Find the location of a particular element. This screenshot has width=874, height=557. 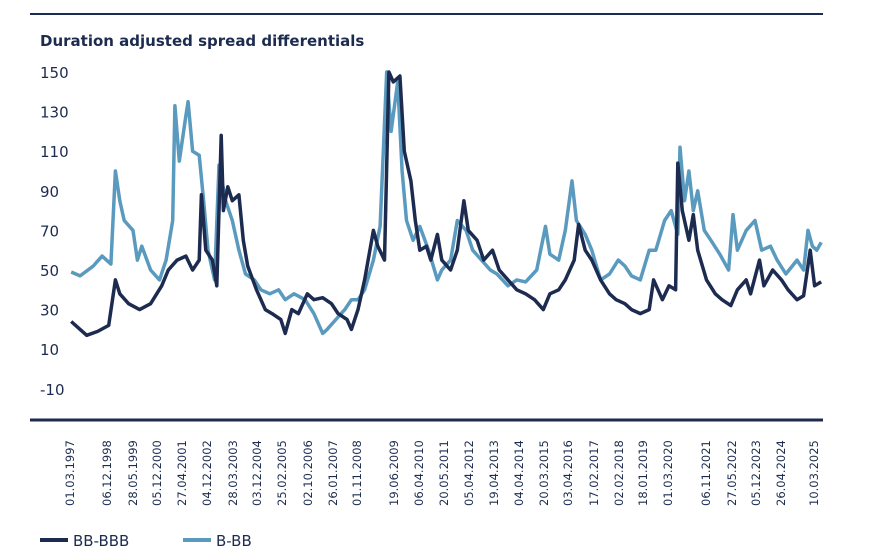

chart-title: Duration adjusted spread differentials is located at coordinates (202, 41).